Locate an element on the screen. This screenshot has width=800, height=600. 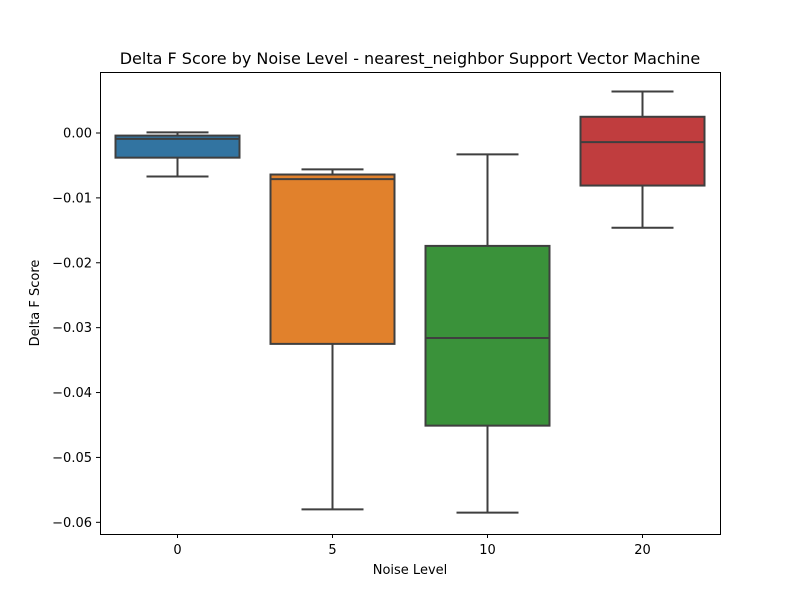
y-tick-label: −0.04 is located at coordinates (72, 393).